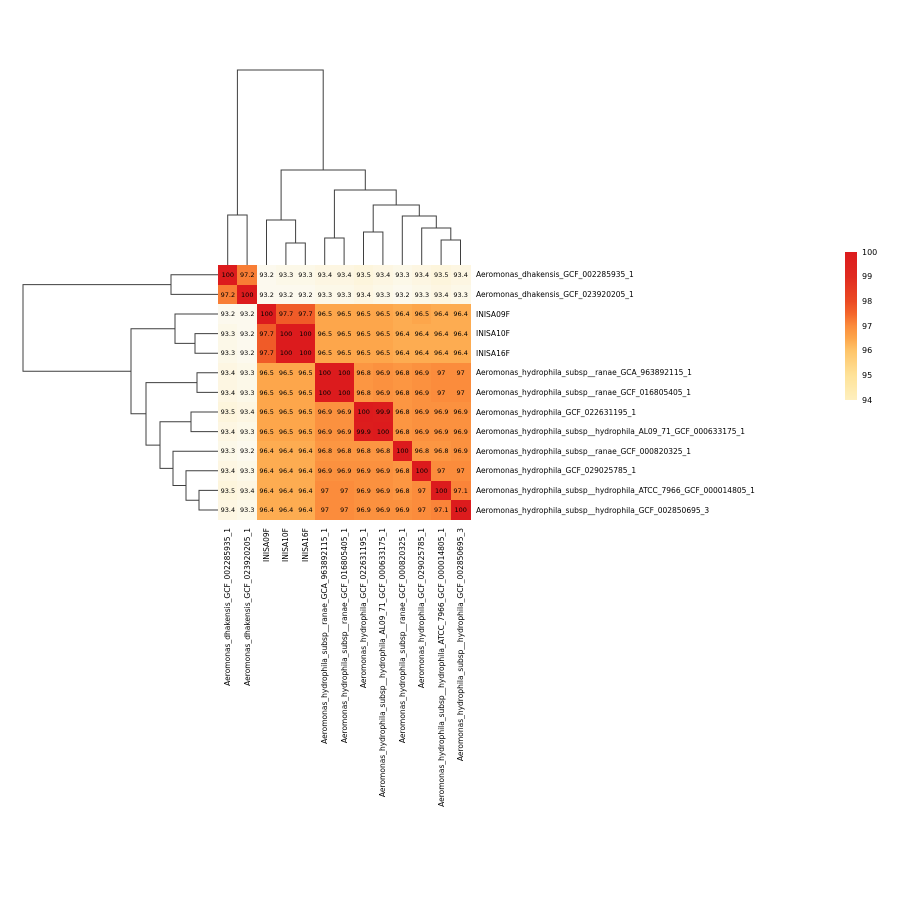 The height and width of the screenshot is (913, 910). What do you see at coordinates (556, 471) in the screenshot?
I see `row-label: Aeromonas_hydrophila_GCF_029025785_1` at bounding box center [556, 471].